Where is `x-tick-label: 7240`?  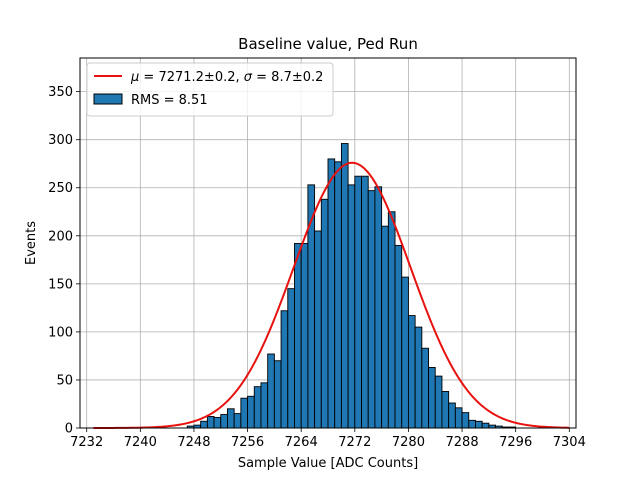 x-tick-label: 7240 is located at coordinates (140, 442).